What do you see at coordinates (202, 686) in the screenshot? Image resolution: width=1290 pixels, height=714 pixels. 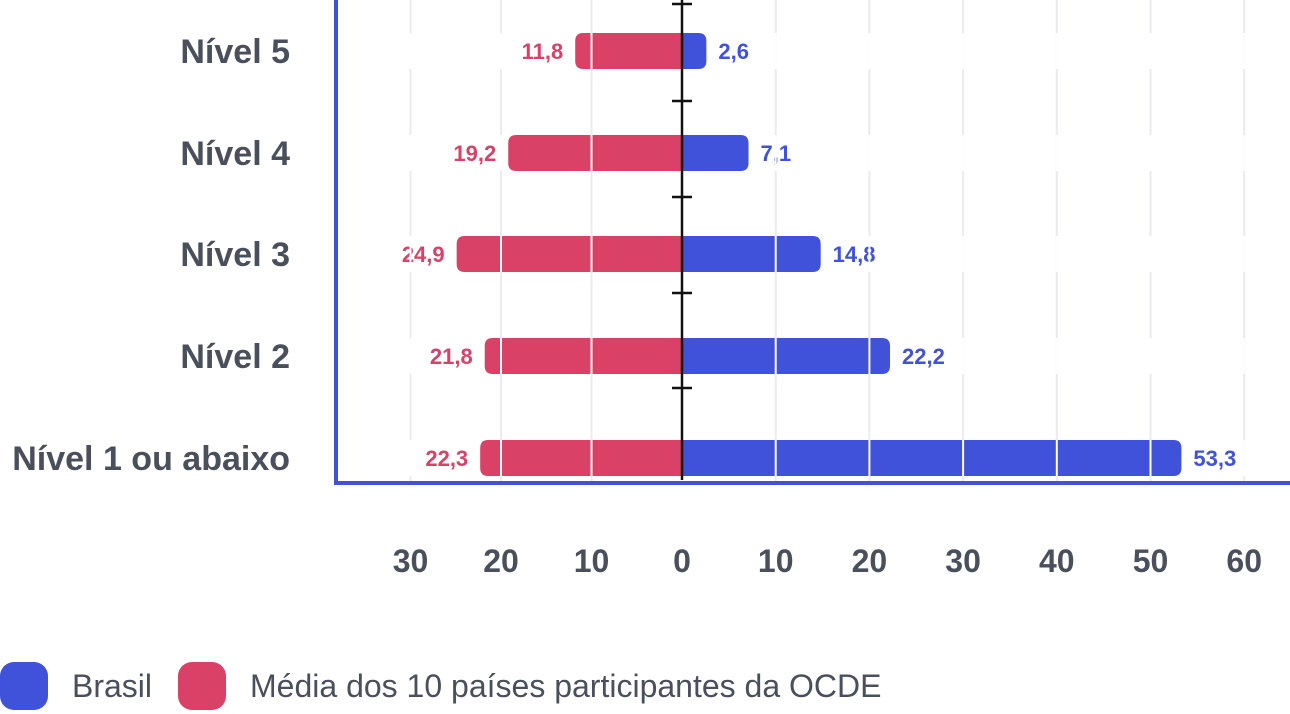 I see `legend-swatch-ocde` at bounding box center [202, 686].